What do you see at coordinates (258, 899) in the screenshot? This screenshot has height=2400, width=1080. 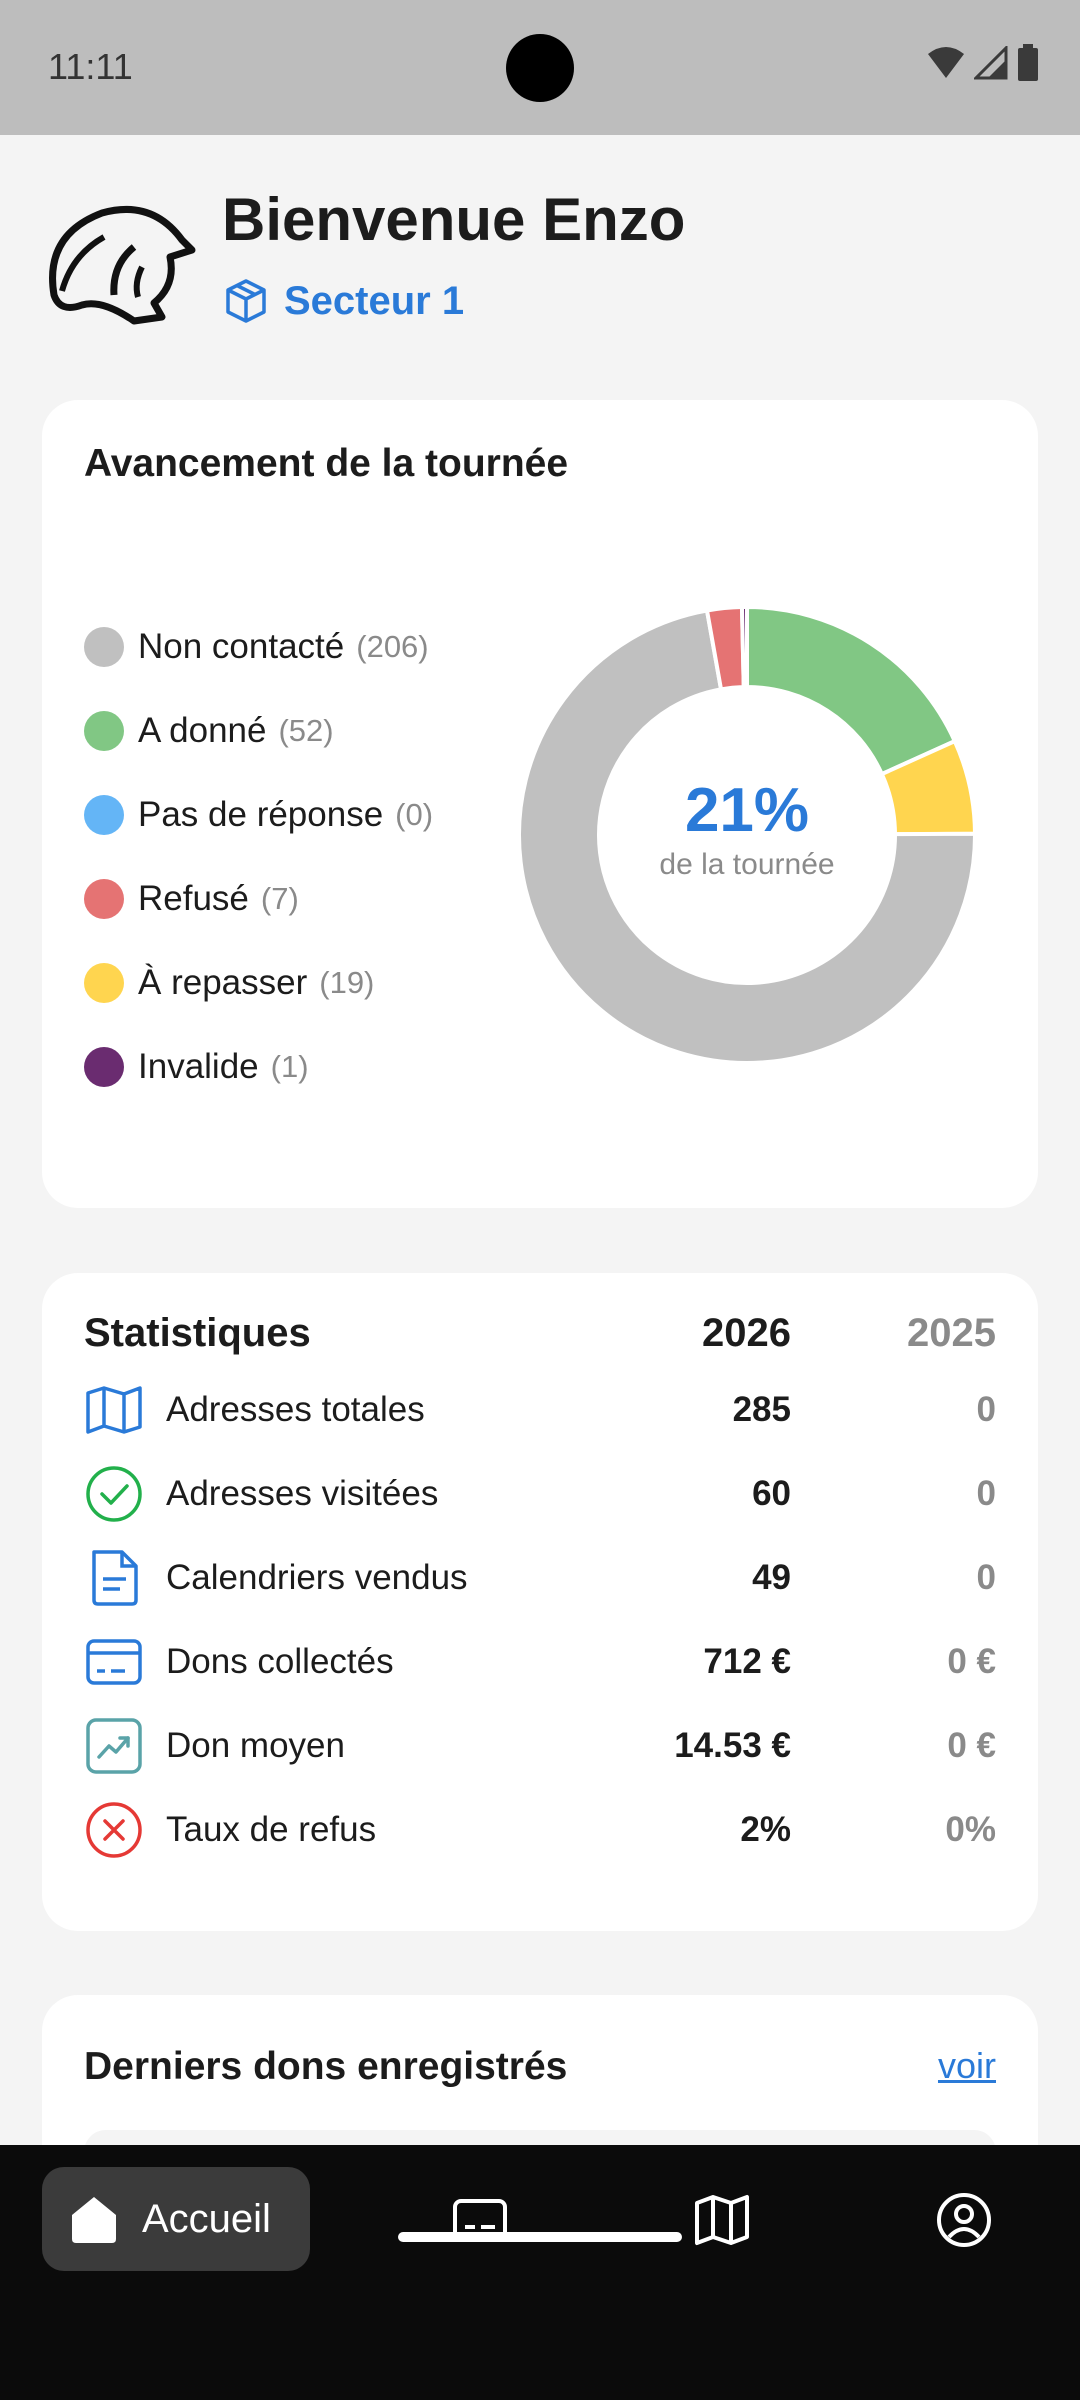 I see `legend-item: Refusé (7)` at bounding box center [258, 899].